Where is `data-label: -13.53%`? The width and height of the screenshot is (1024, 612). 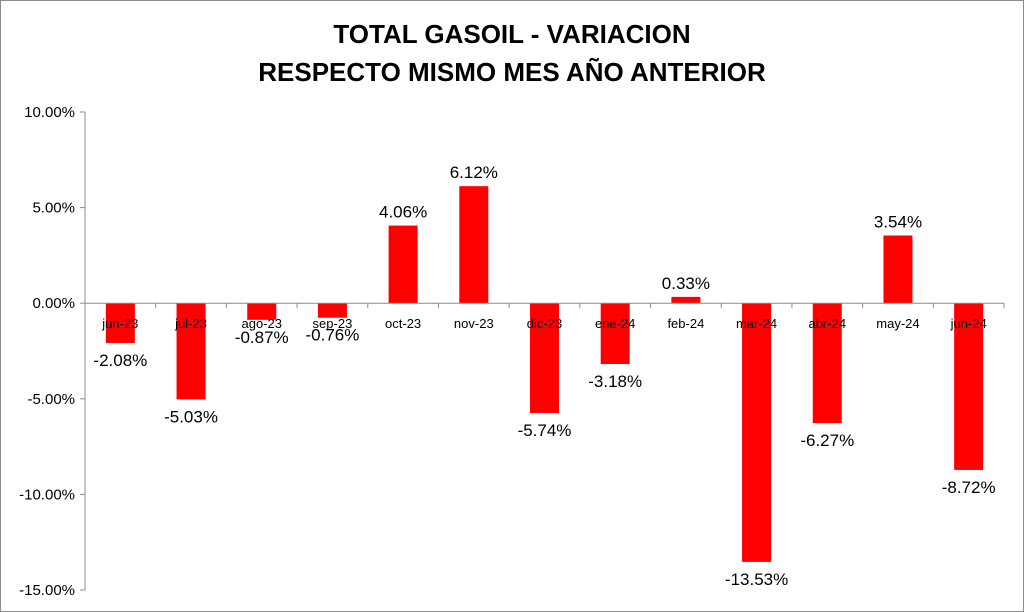
data-label: -13.53% is located at coordinates (756, 579).